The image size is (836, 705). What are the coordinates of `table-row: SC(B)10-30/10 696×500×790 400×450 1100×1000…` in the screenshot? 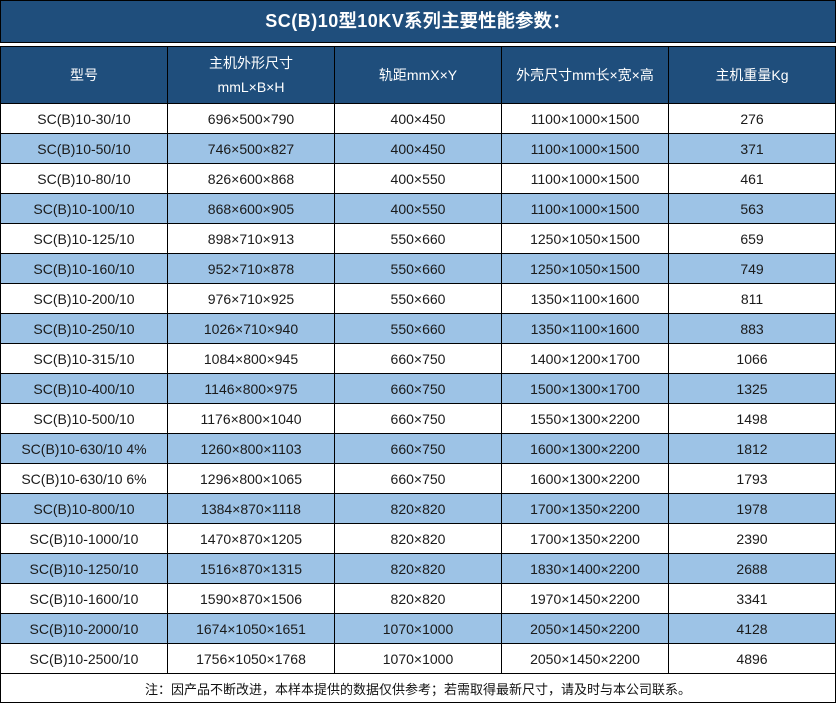 It's located at (418, 118).